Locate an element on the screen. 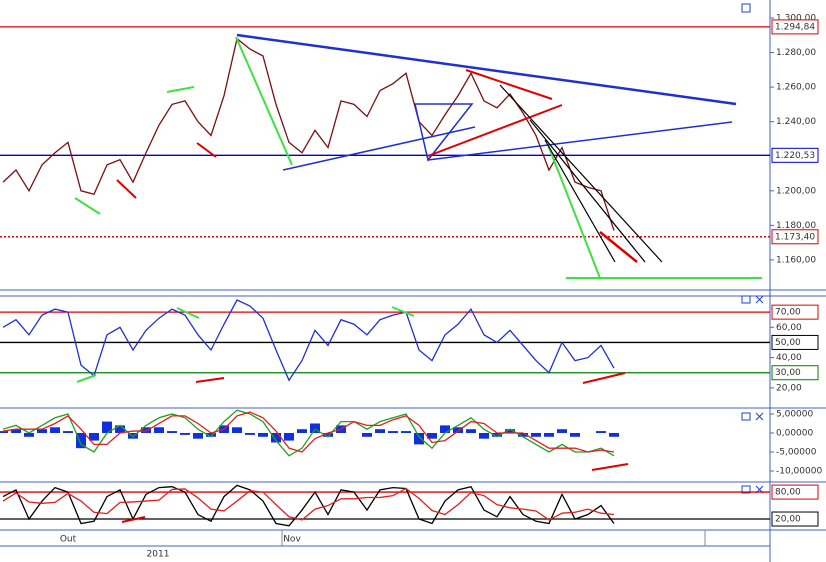 This screenshot has height=562, width=826. x-label: Out is located at coordinates (68, 540).